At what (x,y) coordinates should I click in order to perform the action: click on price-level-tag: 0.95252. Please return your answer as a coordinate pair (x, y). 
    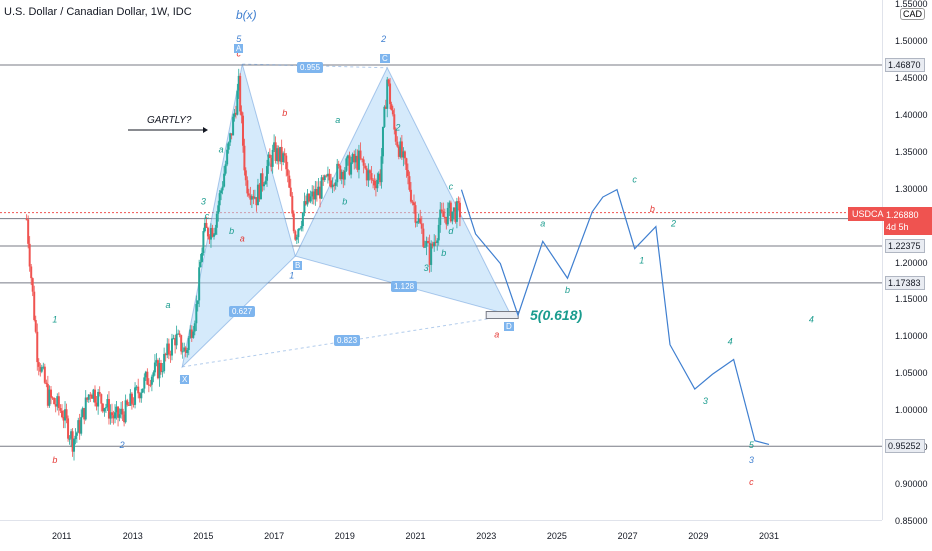
    Looking at the image, I should click on (905, 446).